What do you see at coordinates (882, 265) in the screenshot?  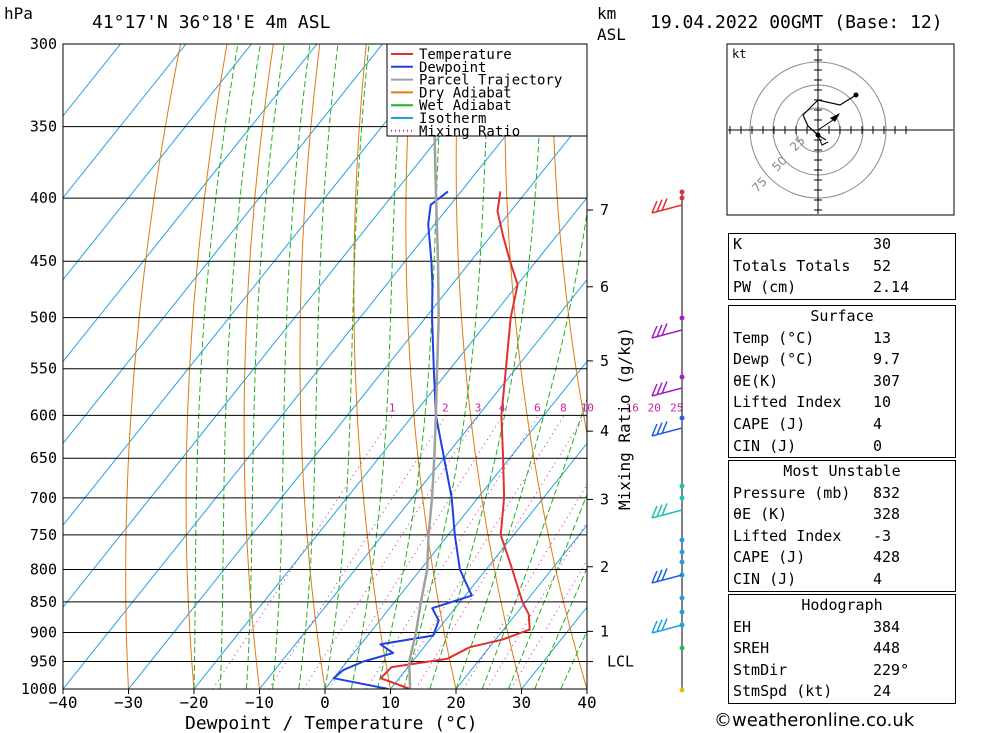 I see `index-value: 52` at bounding box center [882, 265].